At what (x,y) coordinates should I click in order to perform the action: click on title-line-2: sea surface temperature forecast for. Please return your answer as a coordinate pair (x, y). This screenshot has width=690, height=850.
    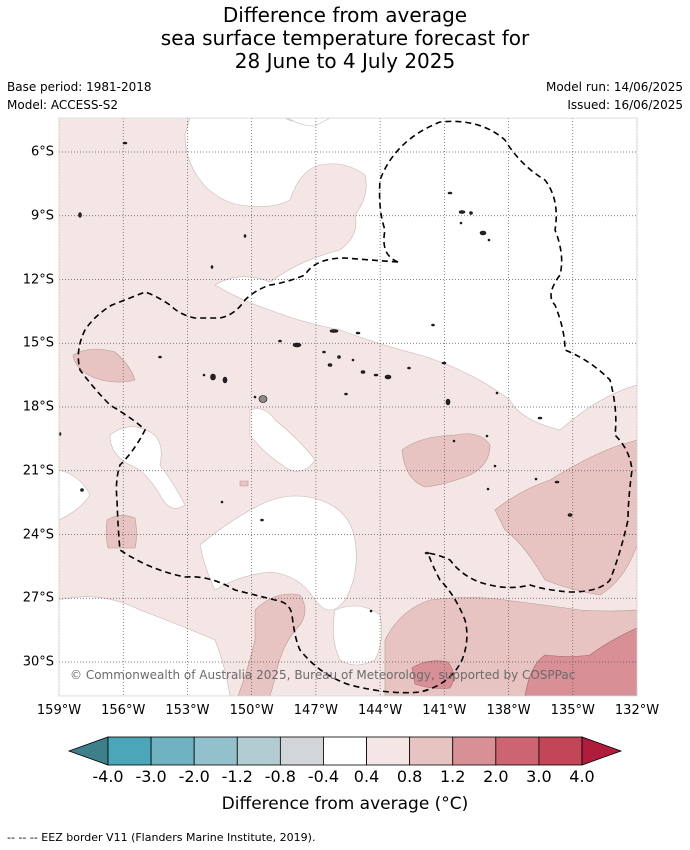
    Looking at the image, I should click on (345, 38).